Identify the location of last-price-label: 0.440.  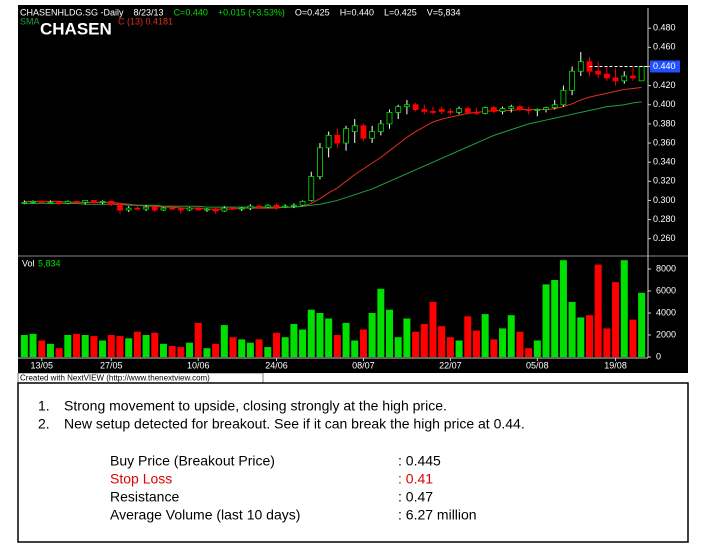
(664, 66).